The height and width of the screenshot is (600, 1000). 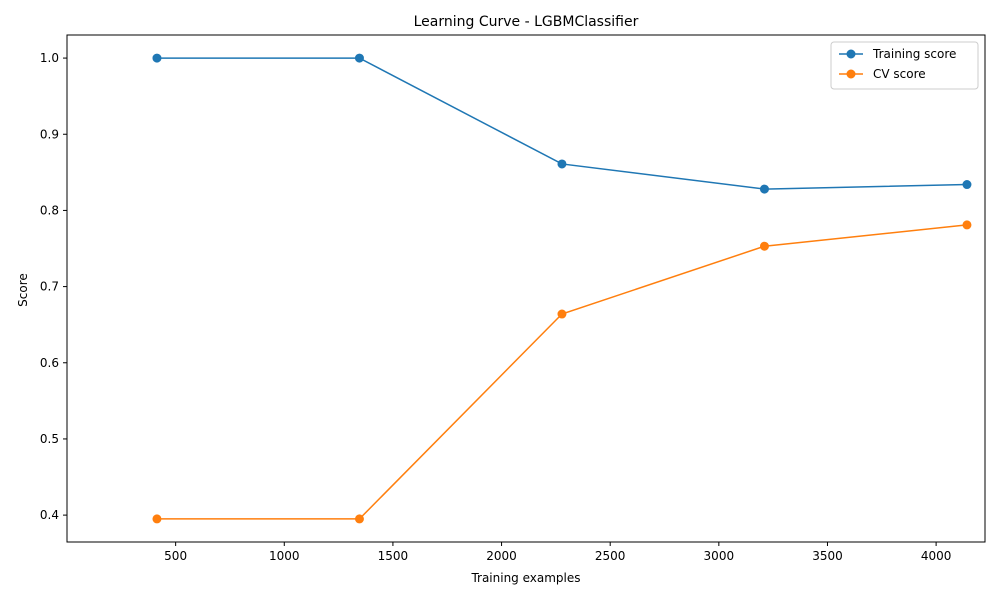 What do you see at coordinates (49, 515) in the screenshot?
I see `y-tick-label: 0.4` at bounding box center [49, 515].